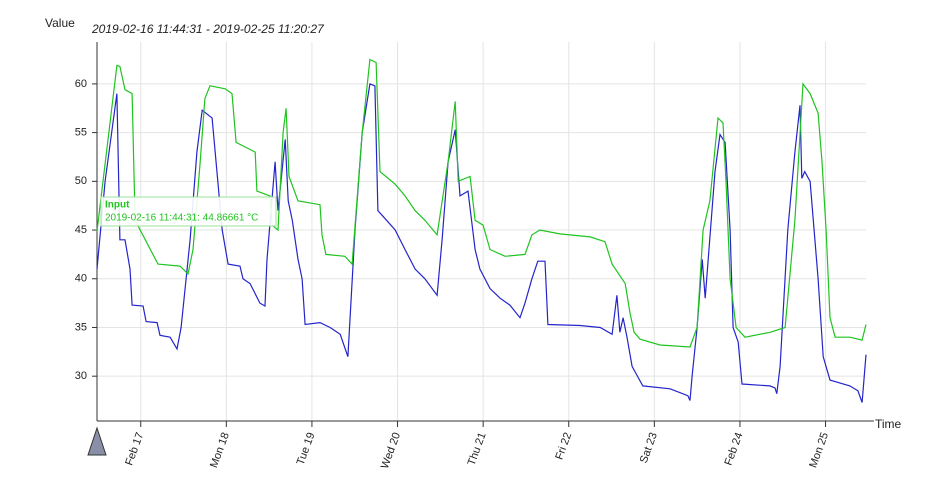 This screenshot has height=495, width=925. Describe the element at coordinates (81, 327) in the screenshot. I see `y-tick-label: 35` at that location.